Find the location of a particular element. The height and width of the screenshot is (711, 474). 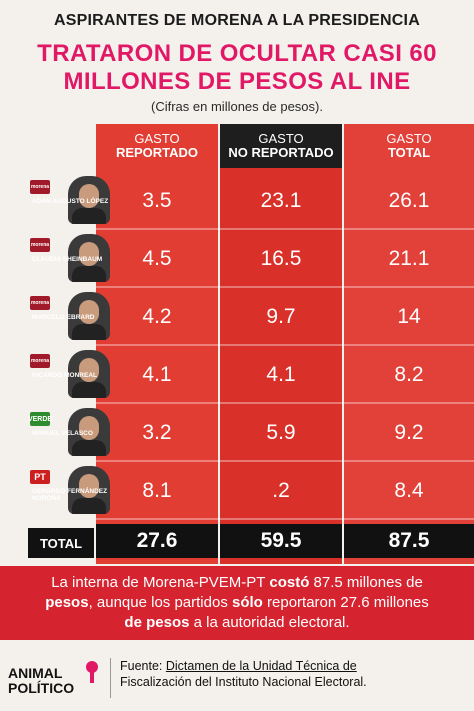

value-reportado: 3.5 is located at coordinates (157, 200).